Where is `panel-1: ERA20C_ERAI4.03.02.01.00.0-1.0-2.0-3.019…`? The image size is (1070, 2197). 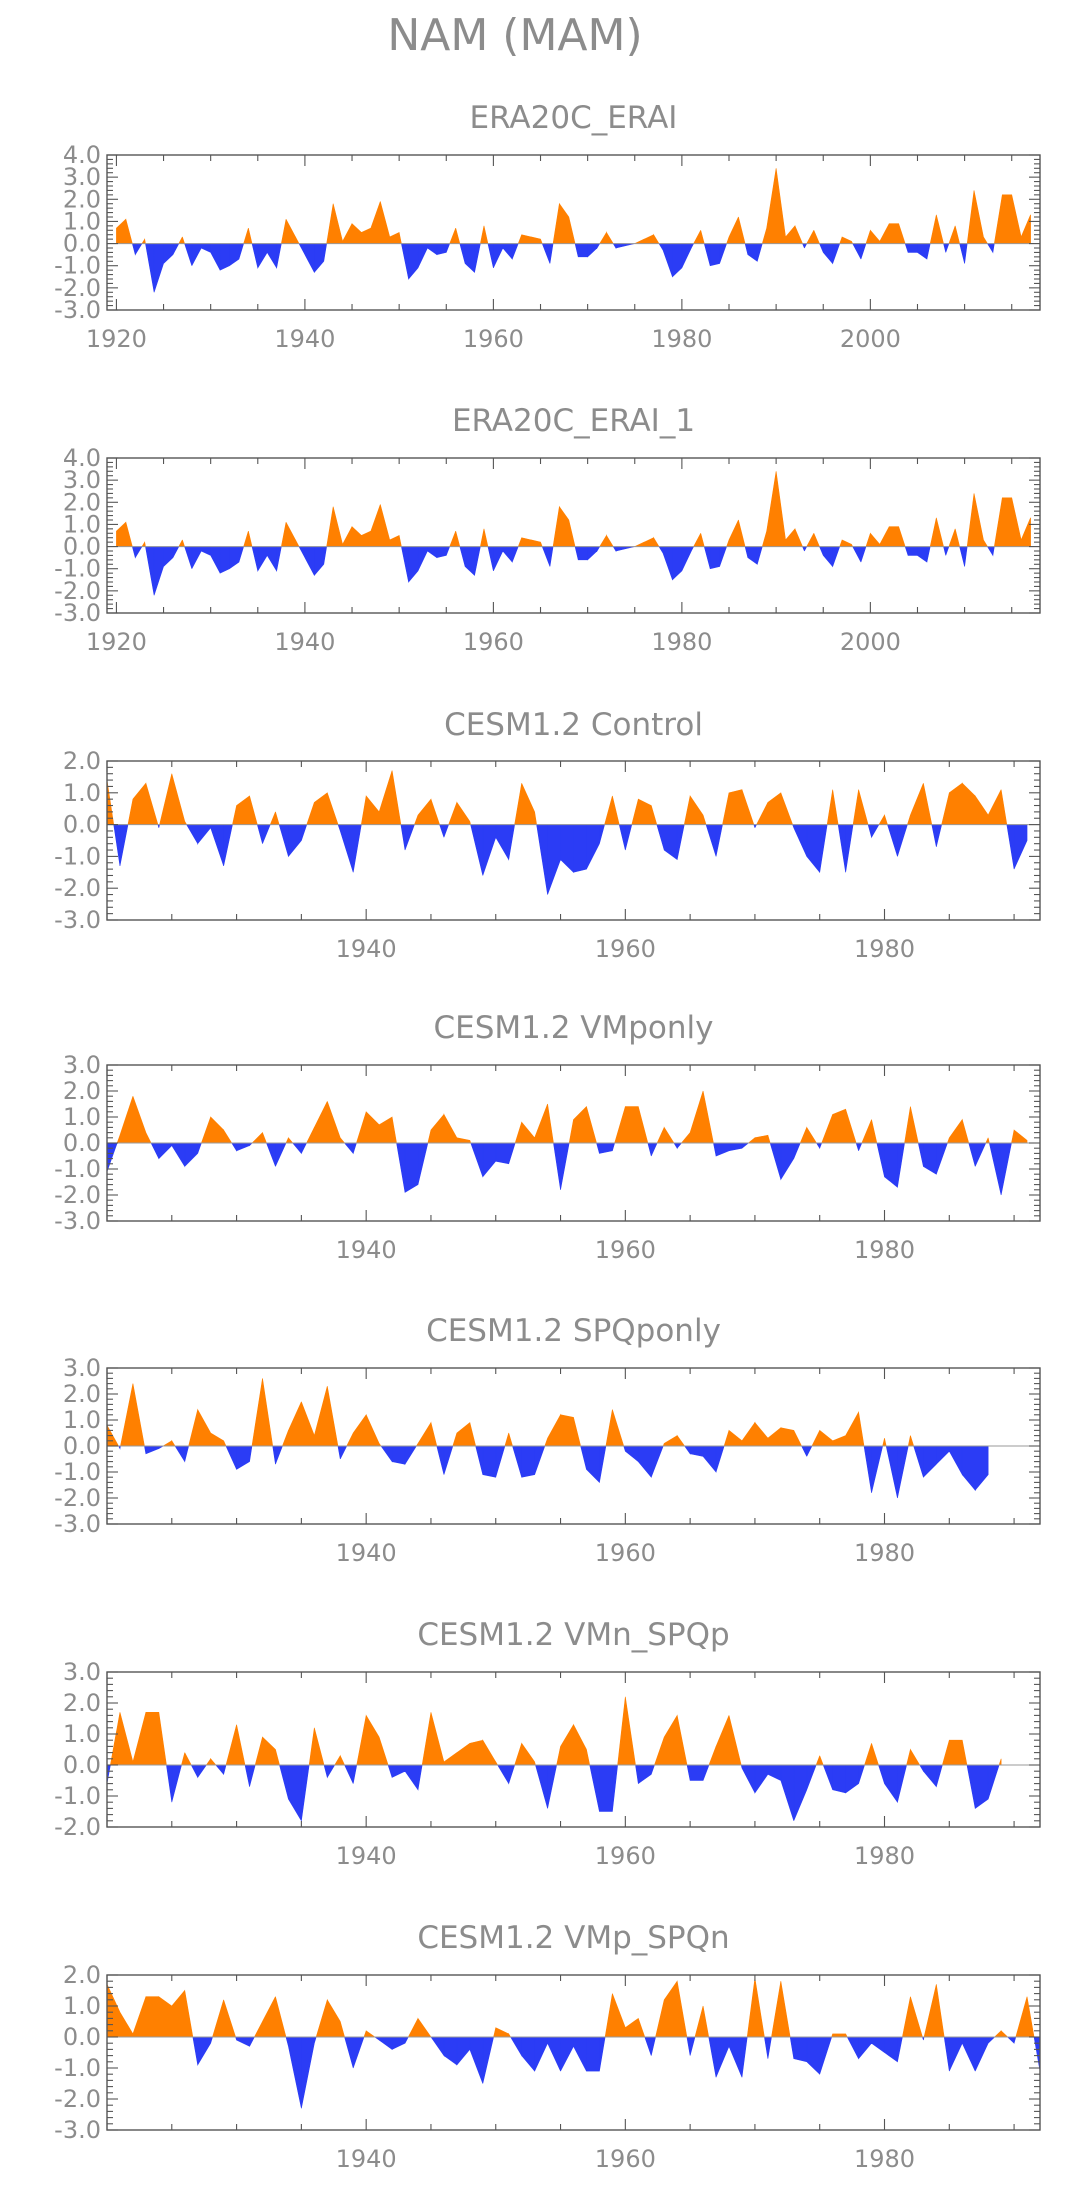 panel-1: ERA20C_ERAI4.03.02.01.00.0-1.0-2.0-3.019… is located at coordinates (547, 226).